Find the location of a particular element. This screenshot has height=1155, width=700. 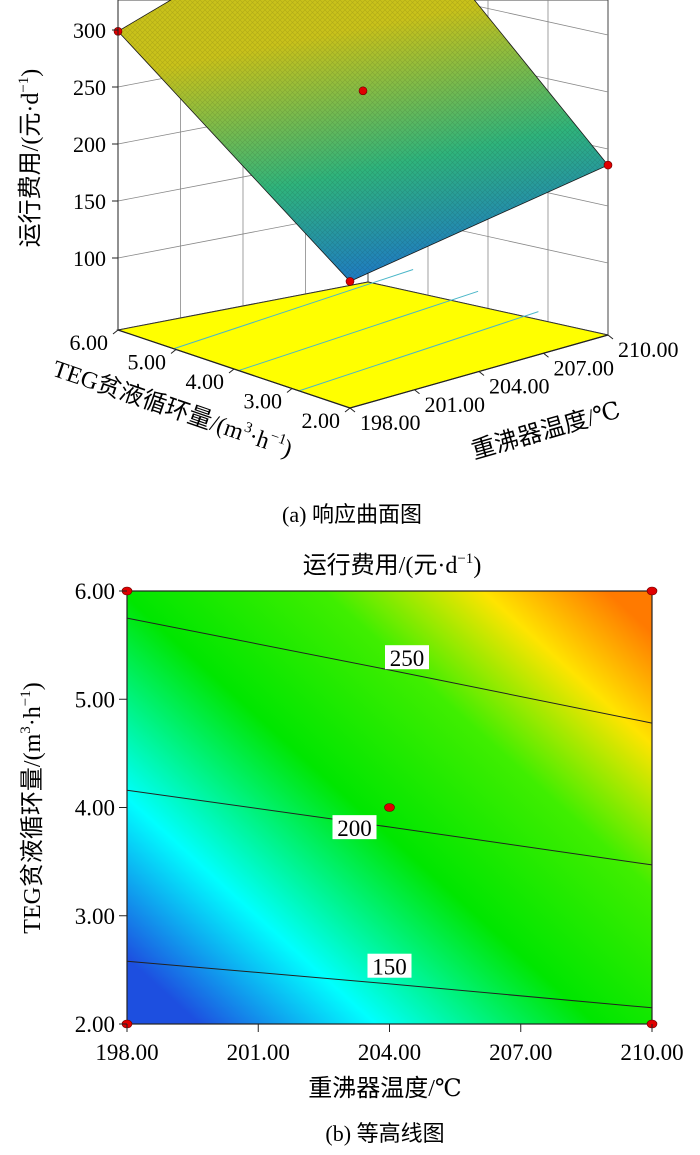

y-tick-label: 2.00 is located at coordinates (95, 1024).